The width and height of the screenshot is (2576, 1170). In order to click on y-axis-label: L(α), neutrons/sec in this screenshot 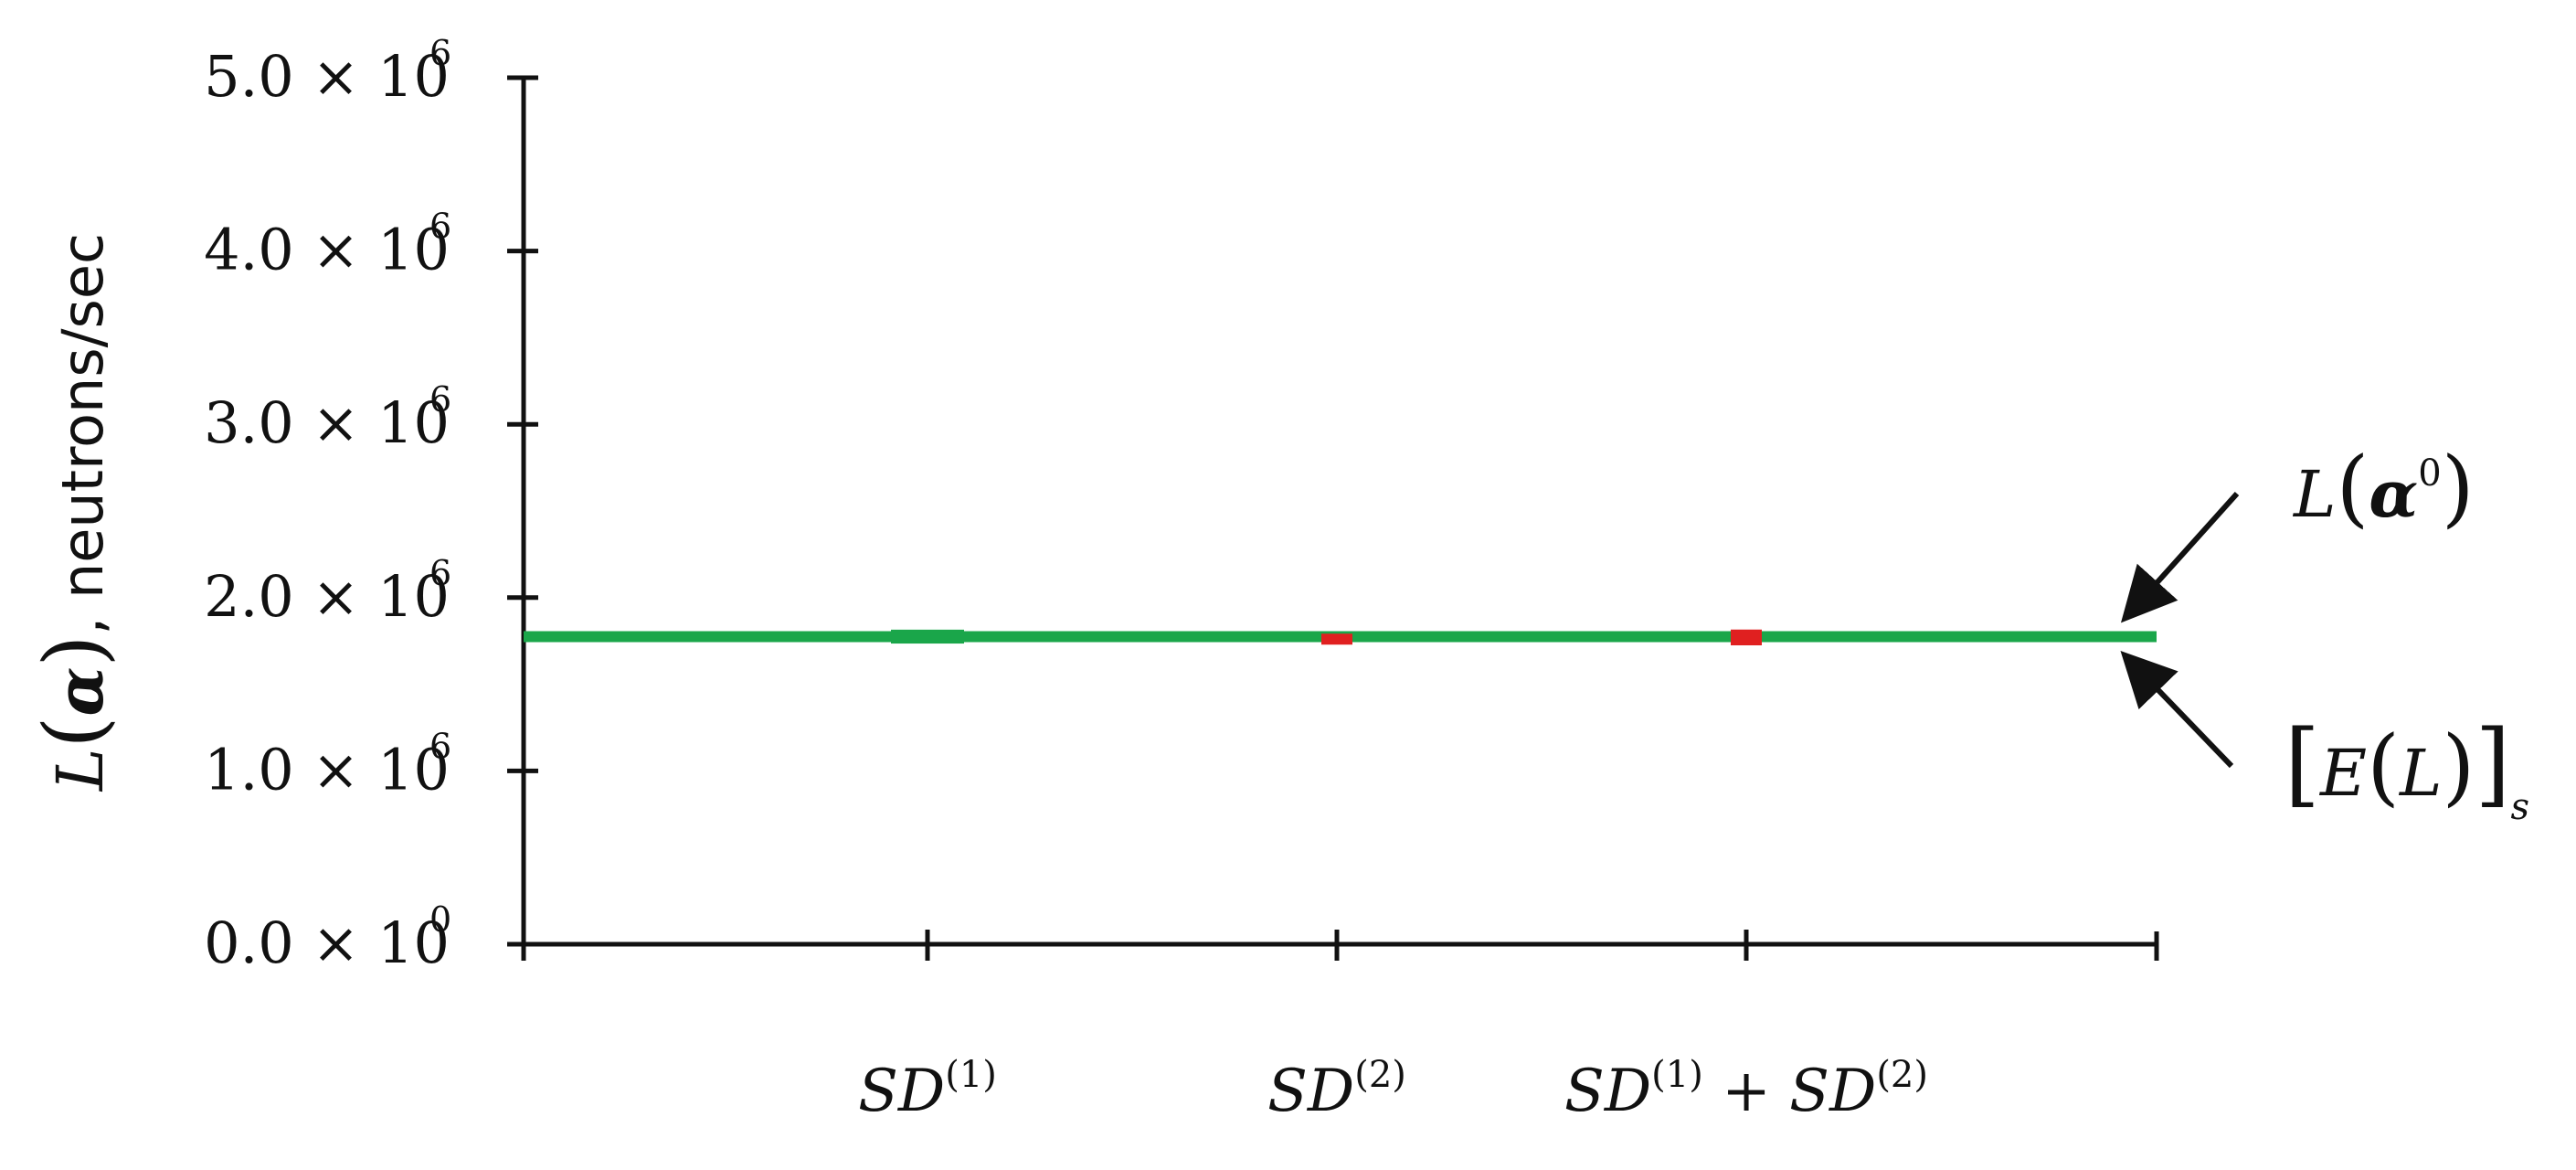, I will do `click(74, 512)`.